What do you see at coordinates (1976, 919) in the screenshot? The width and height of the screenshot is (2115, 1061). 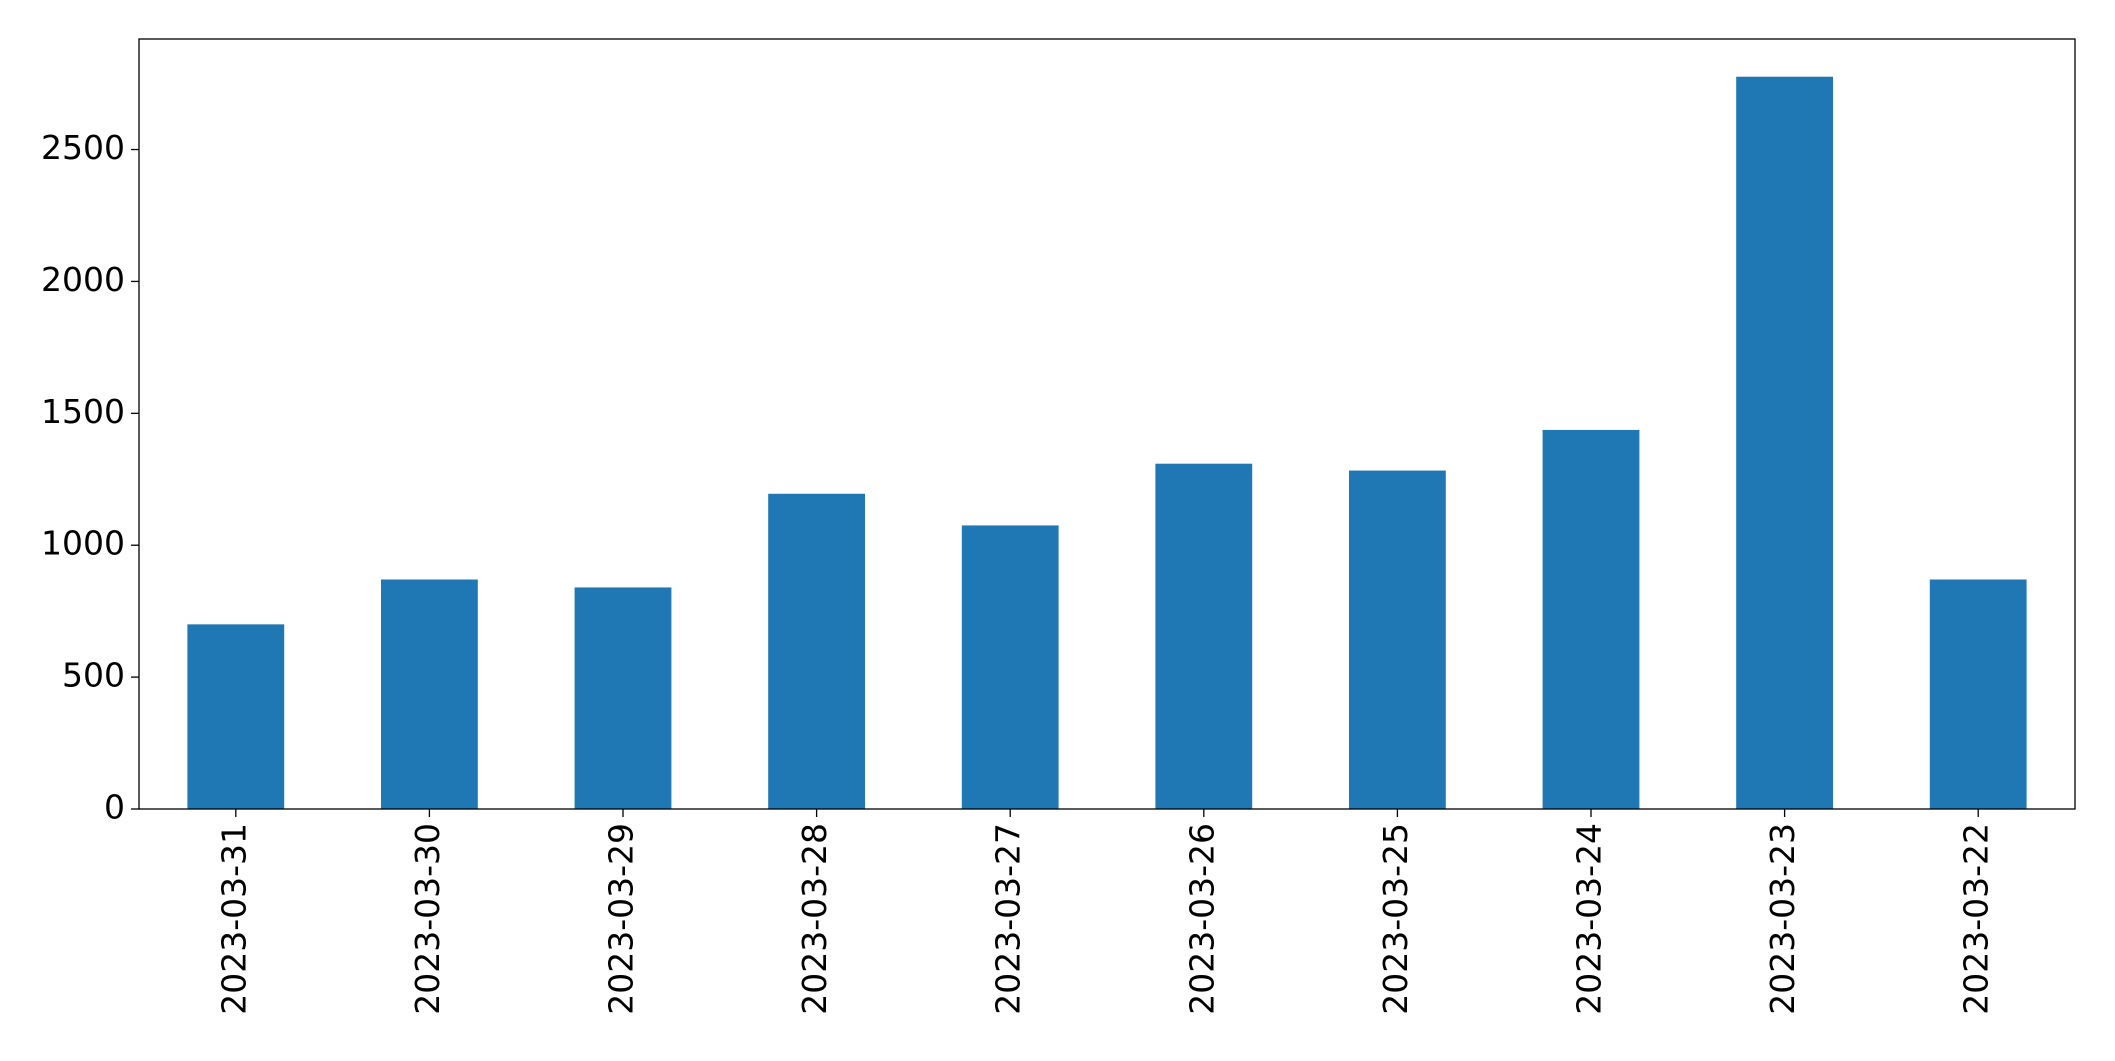 I see `x-tick-label: 2023-03-22` at bounding box center [1976, 919].